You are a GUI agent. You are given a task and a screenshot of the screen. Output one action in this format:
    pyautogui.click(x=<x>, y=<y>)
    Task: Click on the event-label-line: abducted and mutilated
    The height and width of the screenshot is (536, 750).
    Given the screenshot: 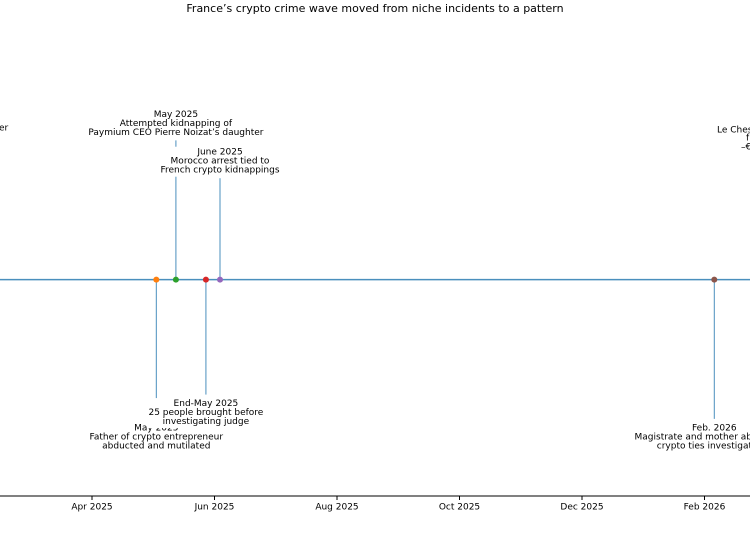 What is the action you would take?
    pyautogui.click(x=156, y=446)
    